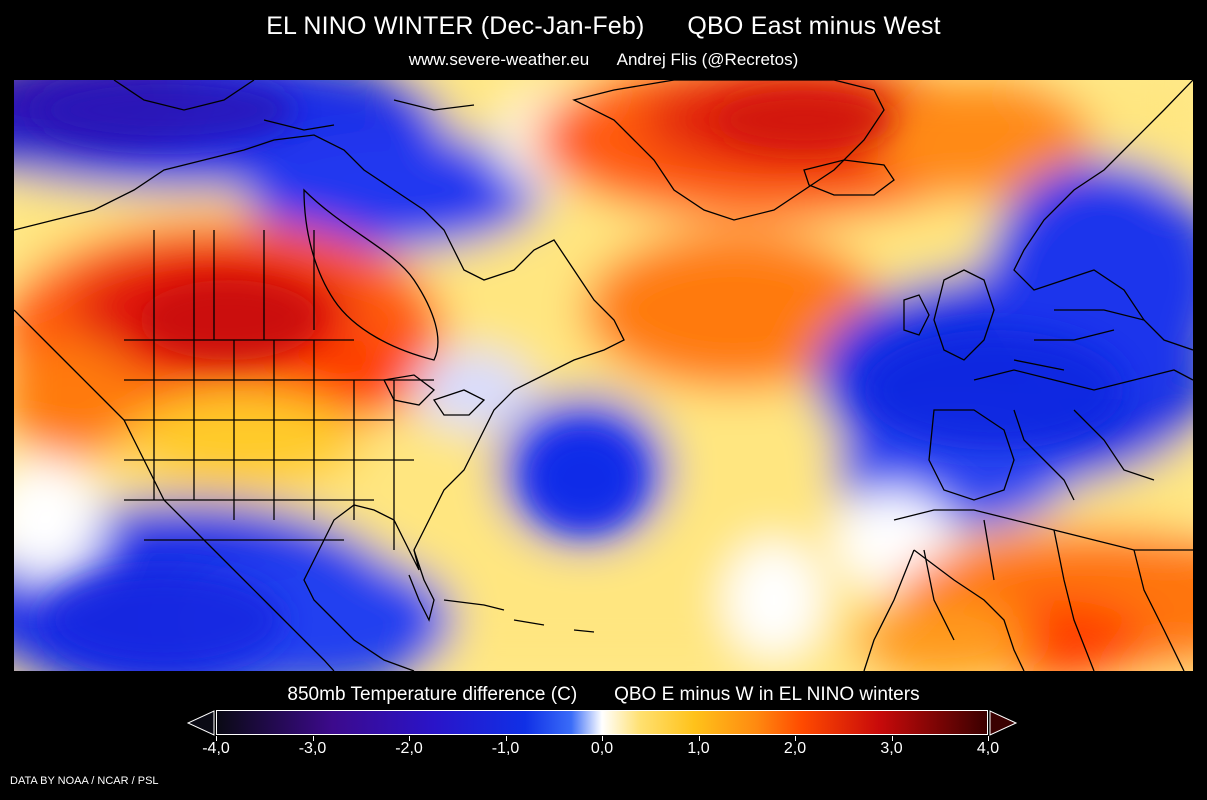 This screenshot has height=800, width=1207. What do you see at coordinates (216, 748) in the screenshot?
I see `colorbar-tick-label: -4,0` at bounding box center [216, 748].